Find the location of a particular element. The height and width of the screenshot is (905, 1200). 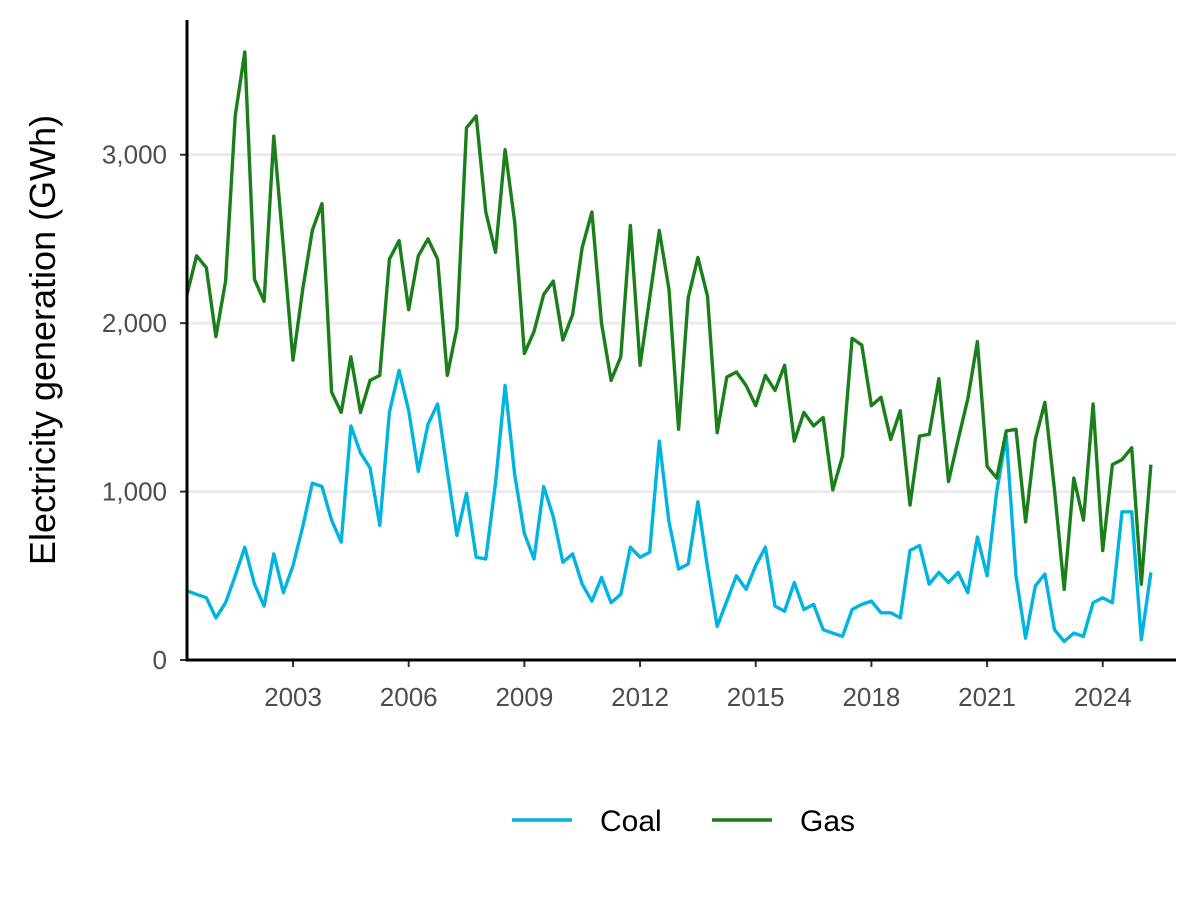

x-tick-label: 2012 is located at coordinates (640, 697).